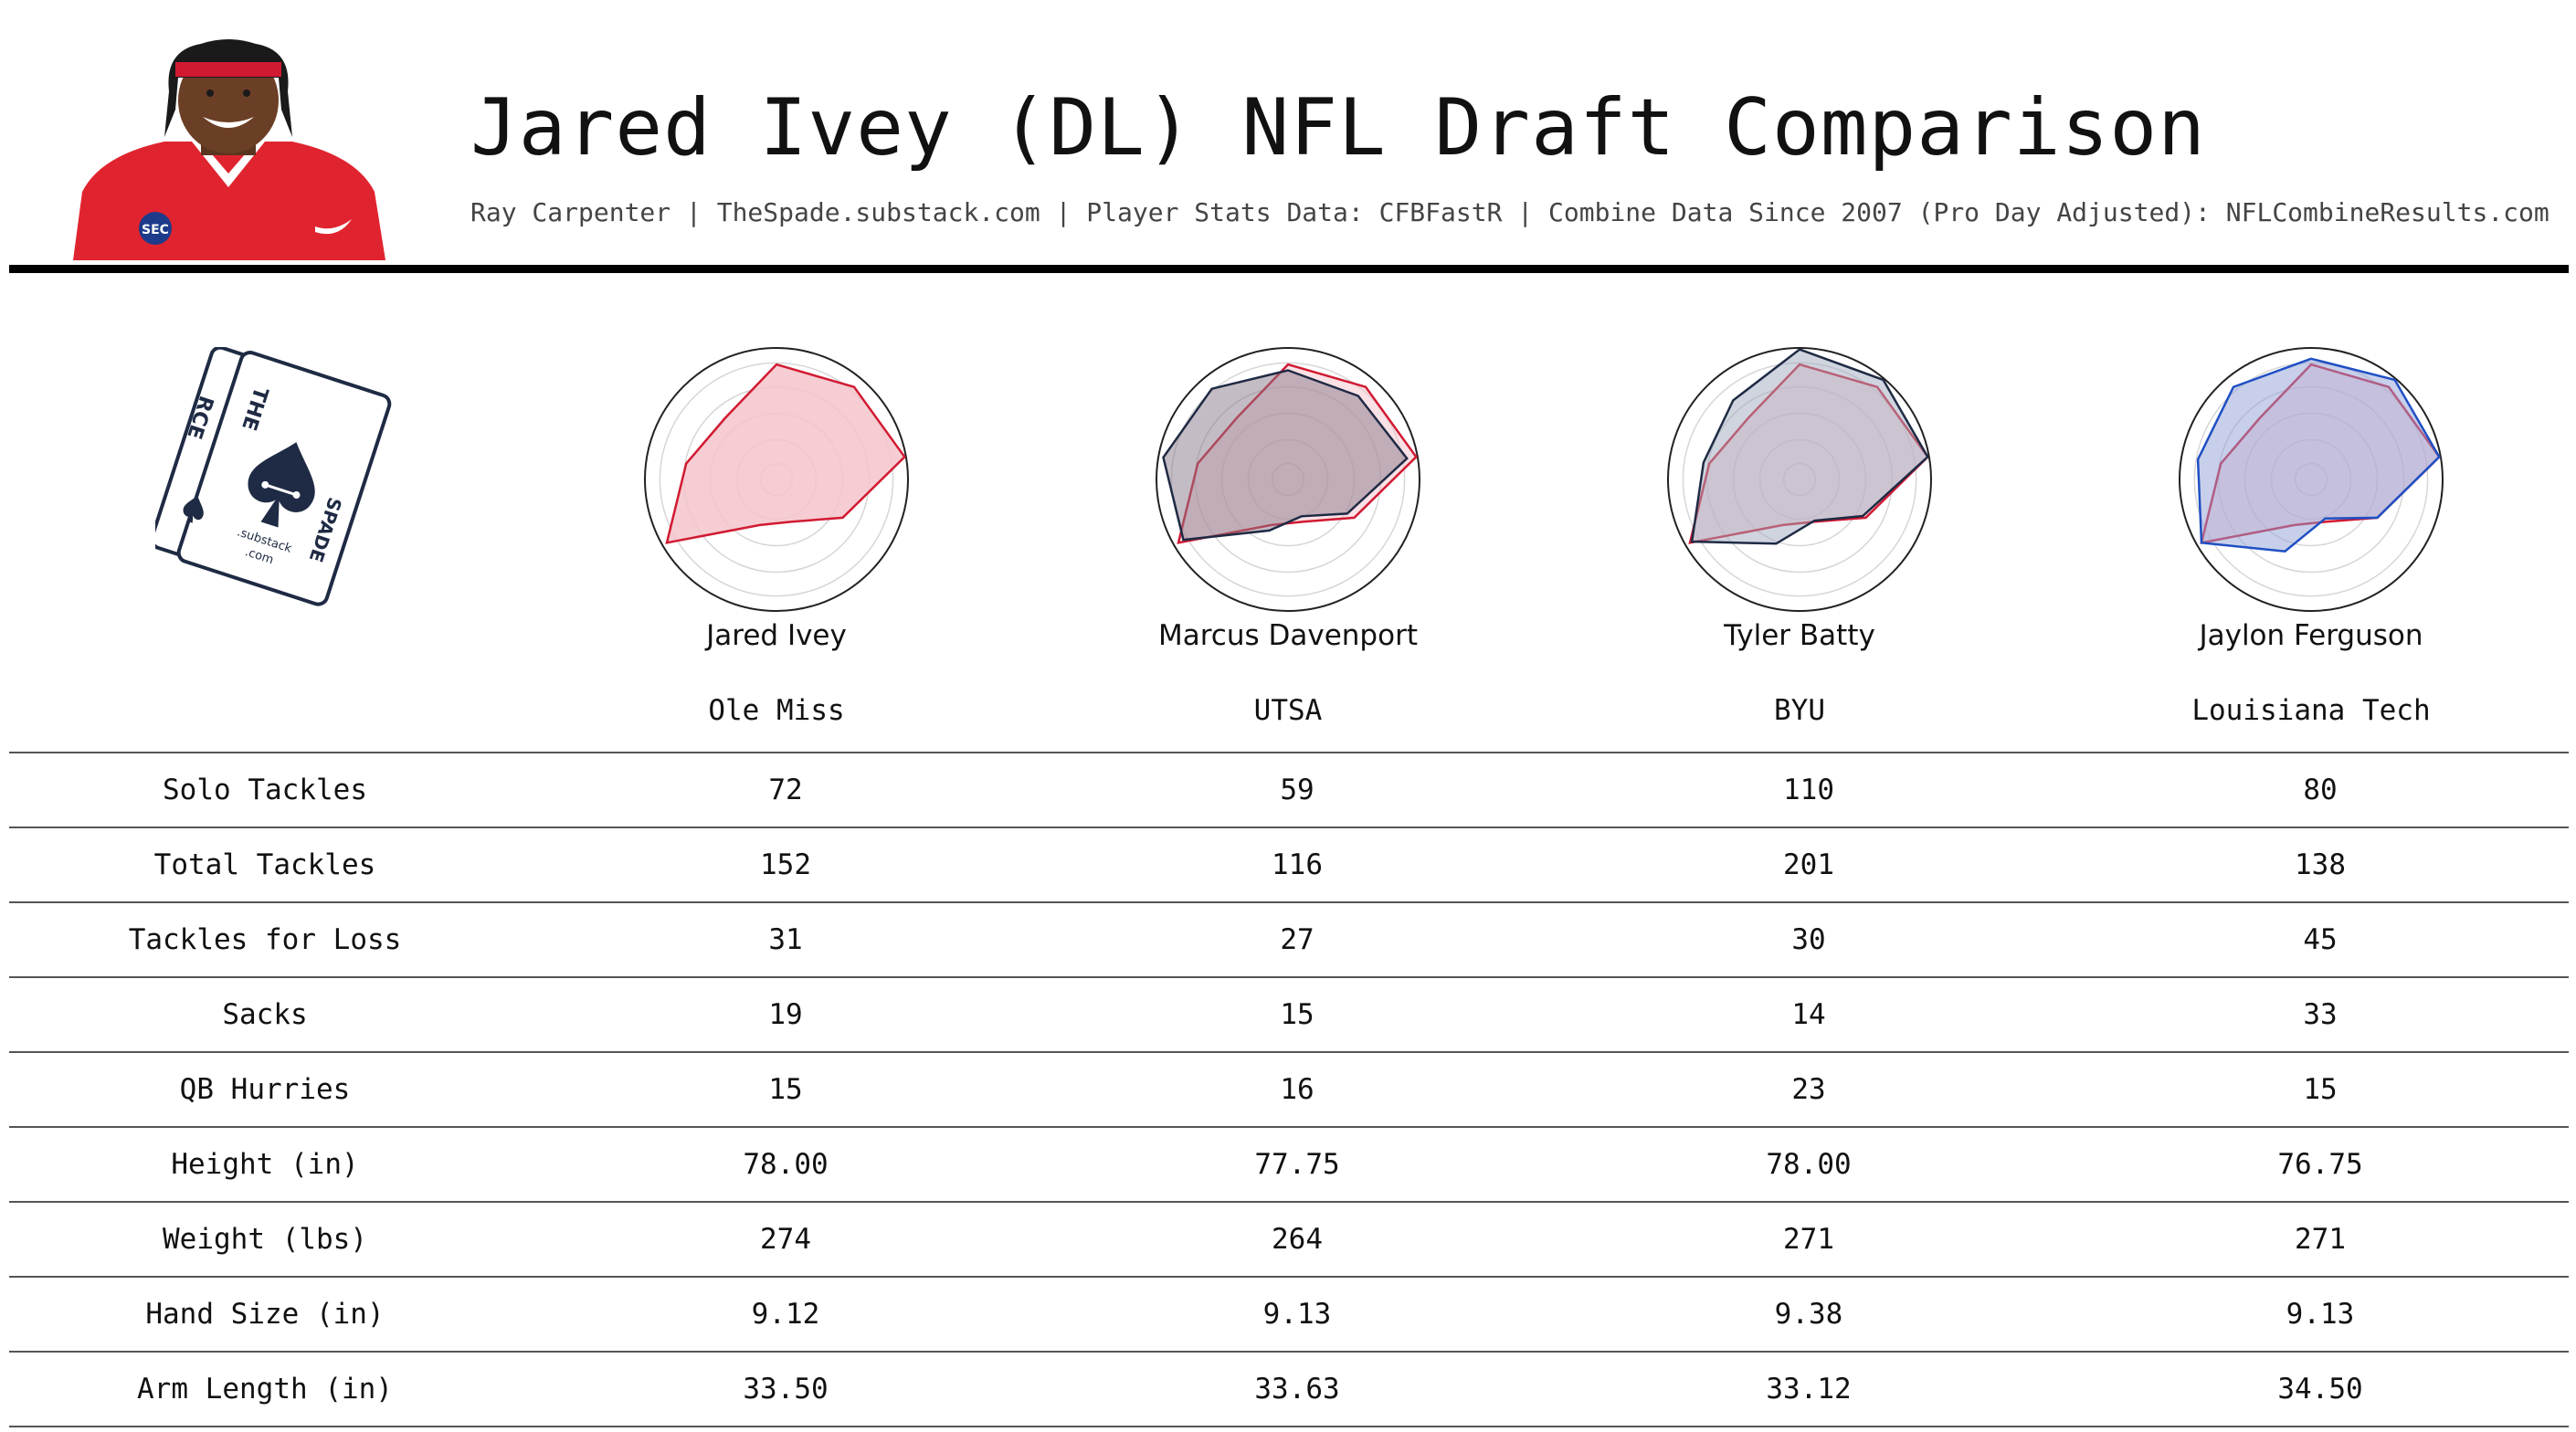 The height and width of the screenshot is (1432, 2576). I want to click on small-spade-icon, so click(193, 509).